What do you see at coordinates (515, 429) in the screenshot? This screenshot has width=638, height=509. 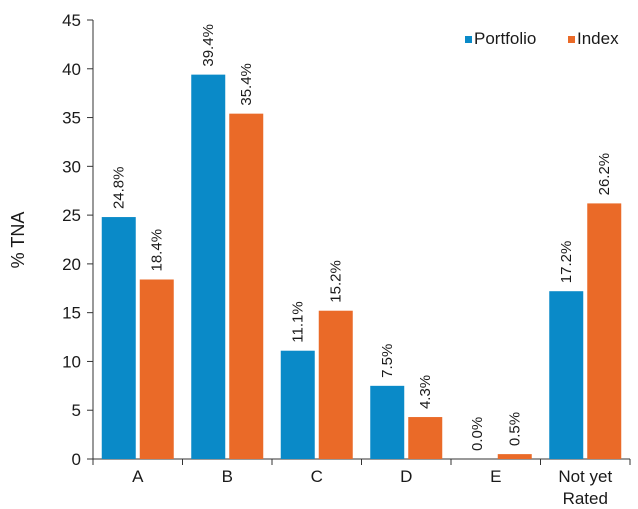 I see `bar-value-label: 0.5%` at bounding box center [515, 429].